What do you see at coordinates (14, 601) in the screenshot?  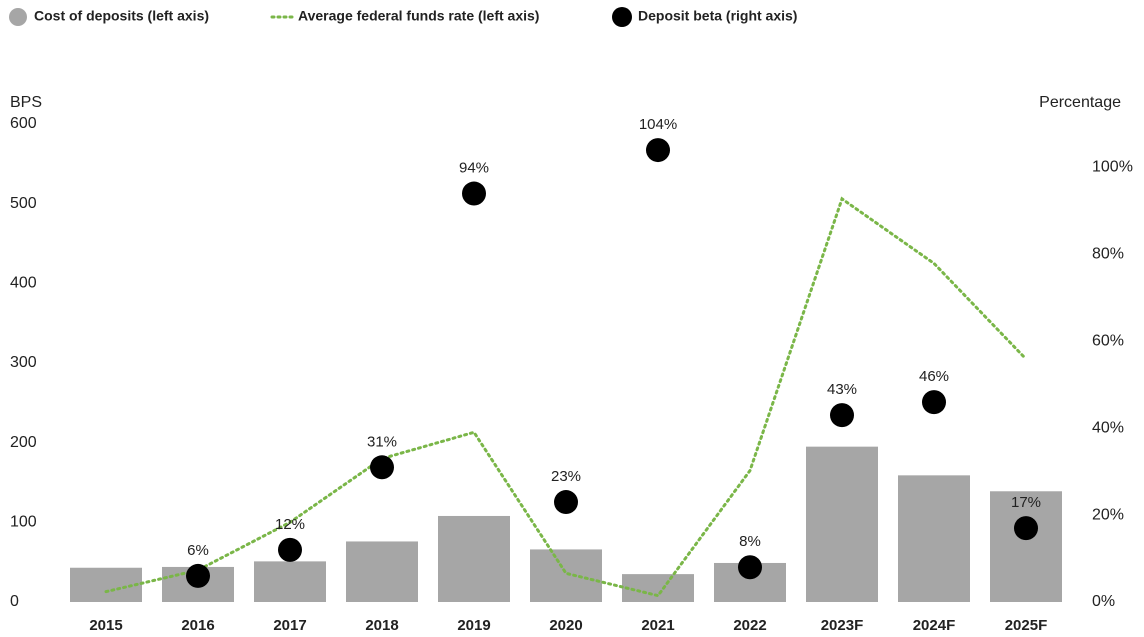 I see `y-tick-label: 0` at bounding box center [14, 601].